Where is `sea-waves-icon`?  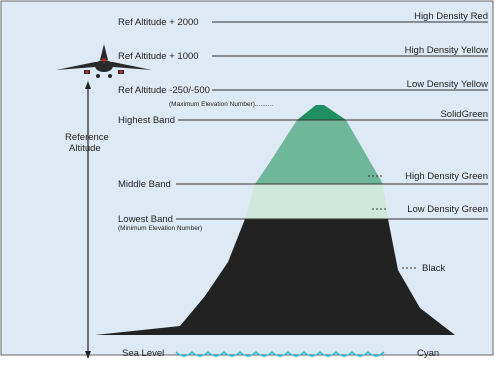 sea-waves-icon is located at coordinates (280, 353).